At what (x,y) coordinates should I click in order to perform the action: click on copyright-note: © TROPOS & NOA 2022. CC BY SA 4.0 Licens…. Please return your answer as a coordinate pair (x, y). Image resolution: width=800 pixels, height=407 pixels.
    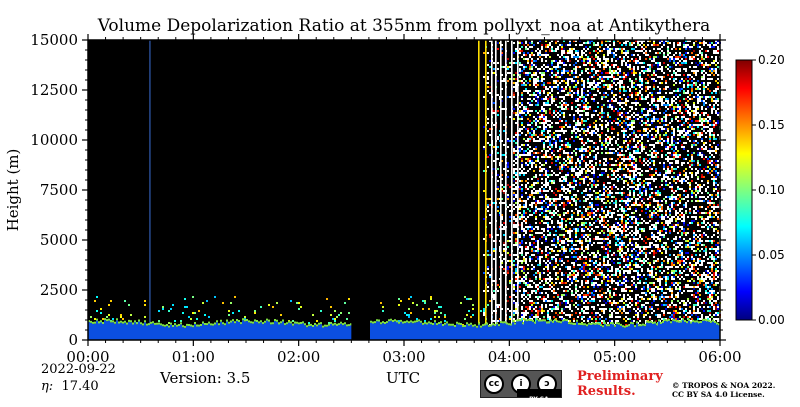
    Looking at the image, I should click on (723, 390).